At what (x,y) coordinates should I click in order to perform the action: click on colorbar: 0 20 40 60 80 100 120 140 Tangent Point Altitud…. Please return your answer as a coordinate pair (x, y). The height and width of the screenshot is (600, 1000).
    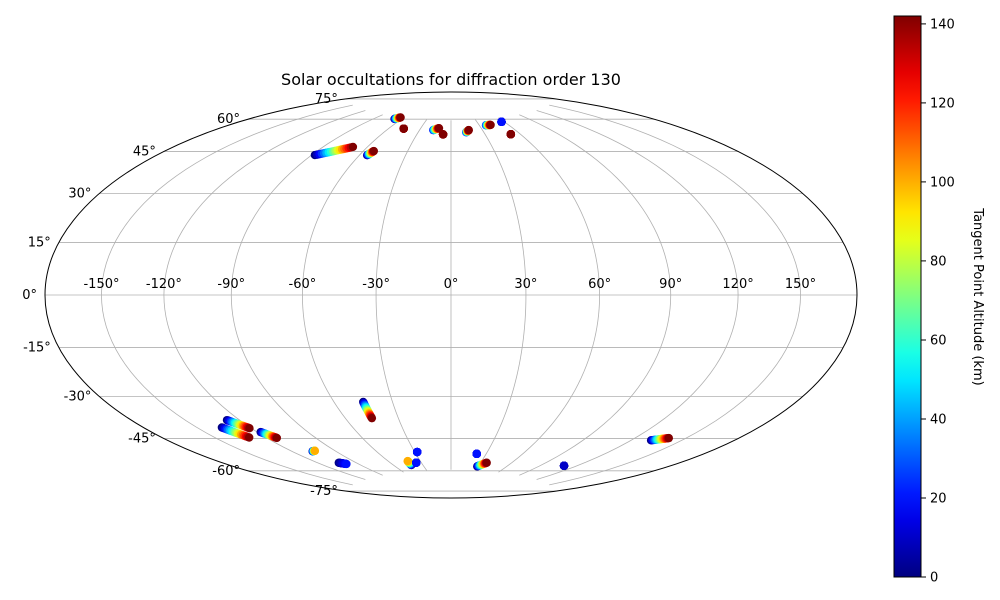
    Looking at the image, I should click on (939, 300).